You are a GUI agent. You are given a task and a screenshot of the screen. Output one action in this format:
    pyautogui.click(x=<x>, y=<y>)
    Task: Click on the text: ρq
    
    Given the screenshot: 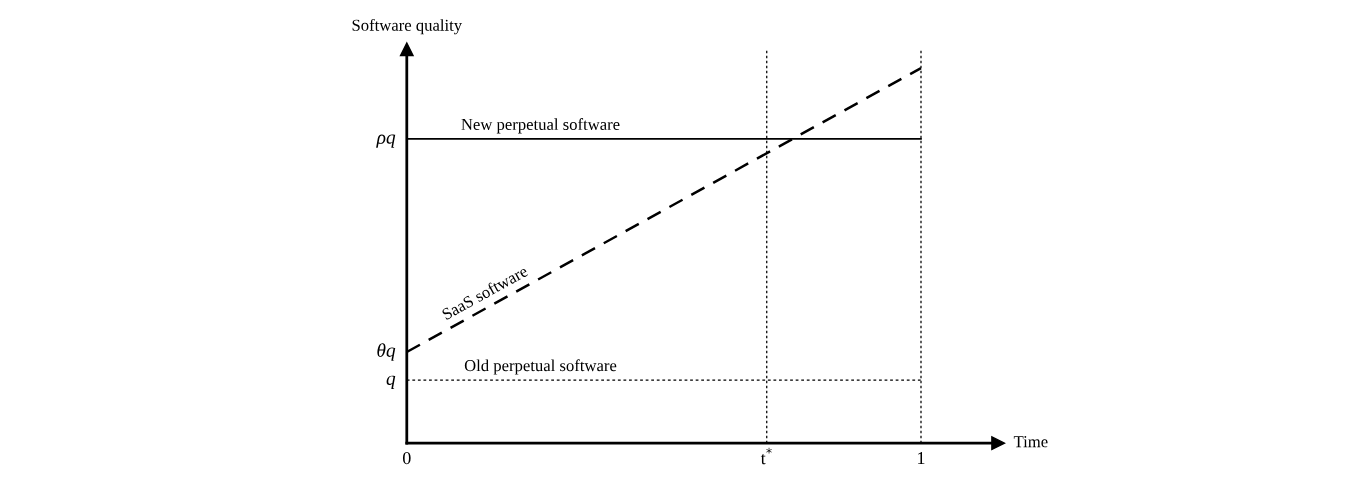 What is the action you would take?
    pyautogui.click(x=386, y=141)
    